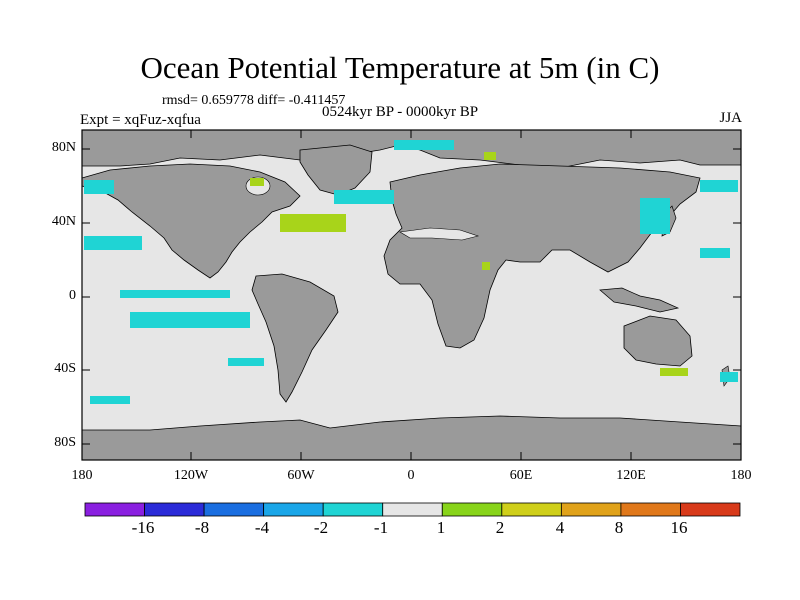  Describe the element at coordinates (191, 475) in the screenshot. I see `x-tick-120w: 120W` at that location.